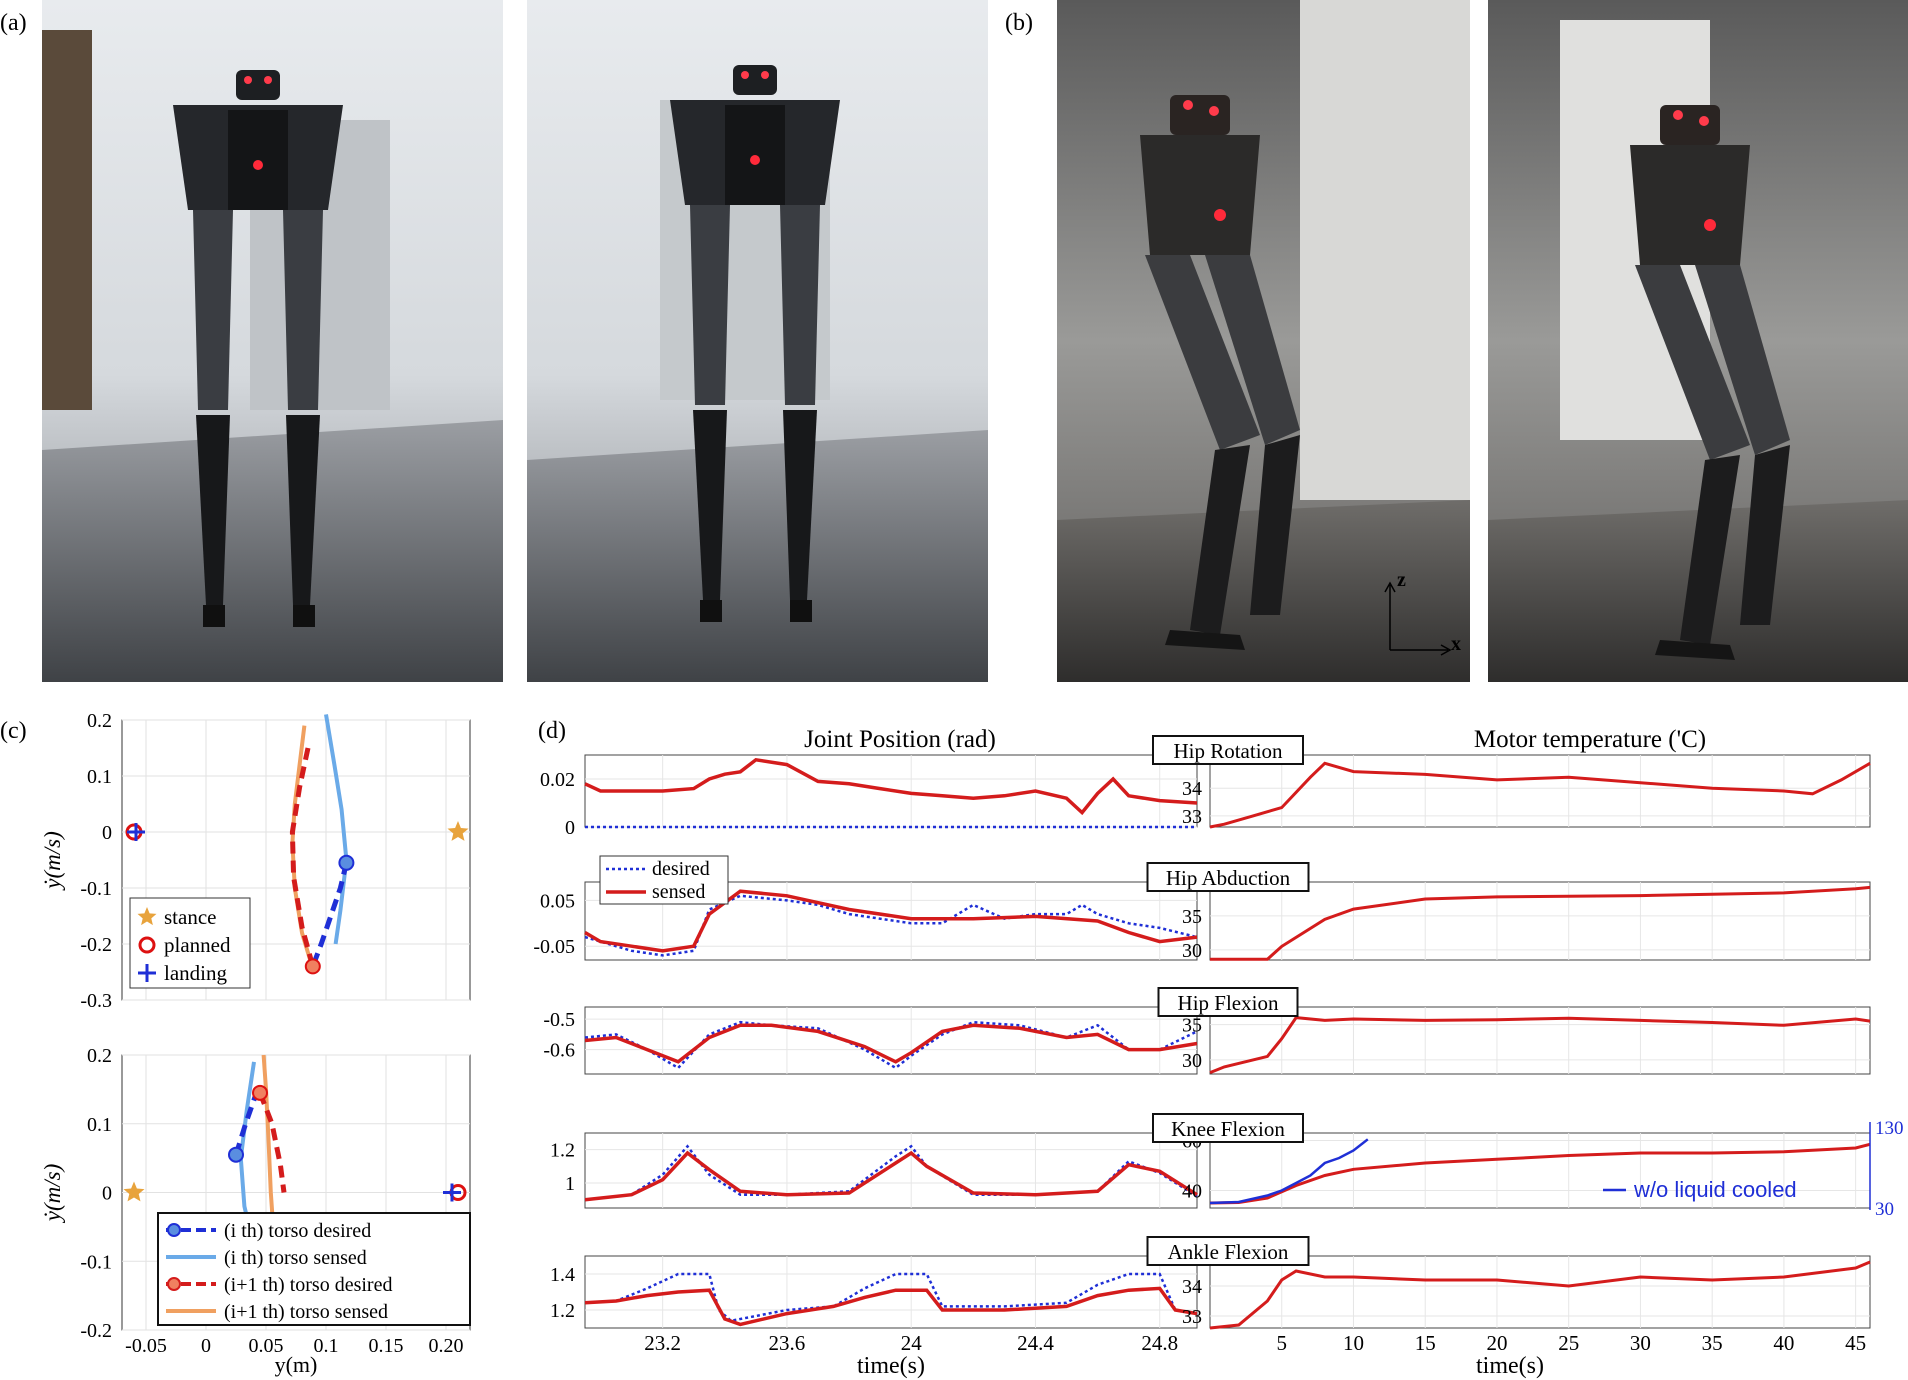 This screenshot has height=1380, width=1908. What do you see at coordinates (1205, 787) in the screenshot?
I see `row-hip-rotation: 0.02 0 34 33 Hip Rotation` at bounding box center [1205, 787].